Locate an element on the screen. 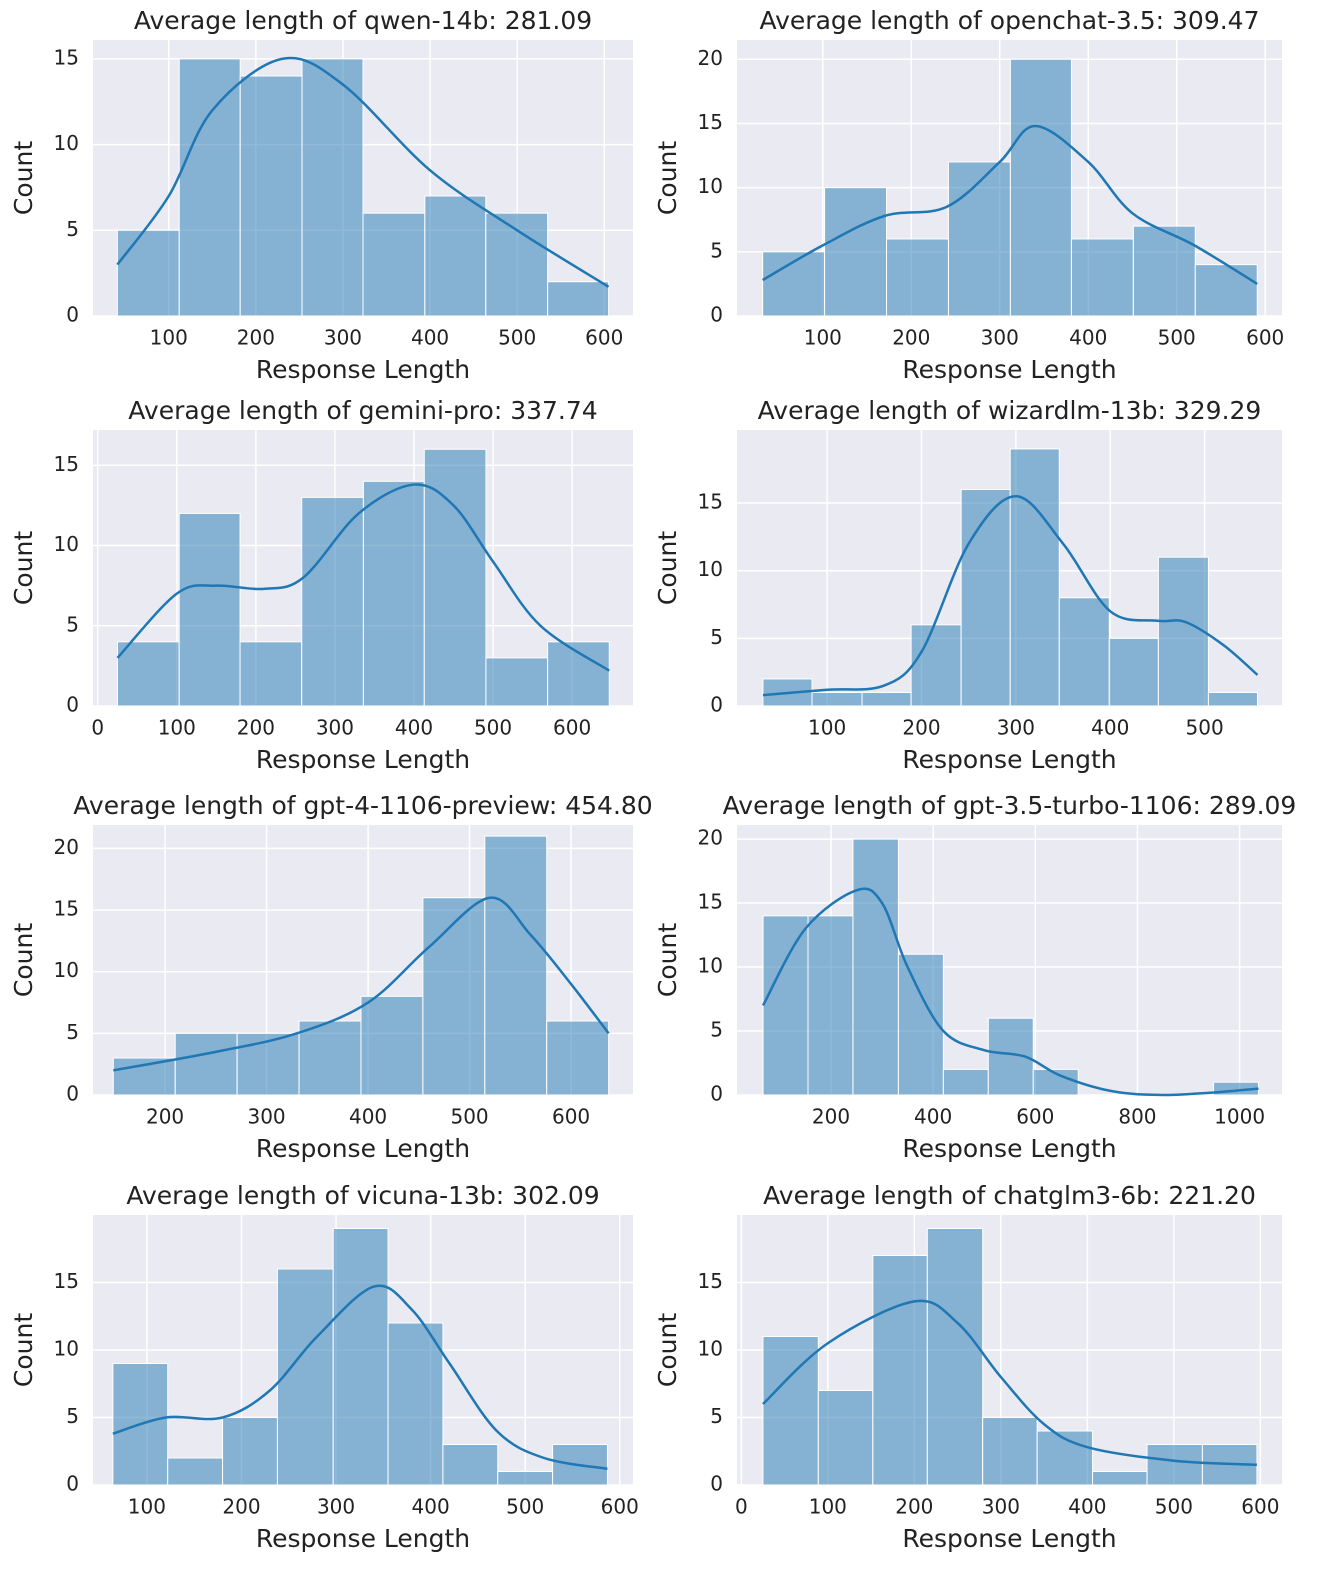 The height and width of the screenshot is (1584, 1328). x-tick-label: 800 is located at coordinates (1137, 1117).